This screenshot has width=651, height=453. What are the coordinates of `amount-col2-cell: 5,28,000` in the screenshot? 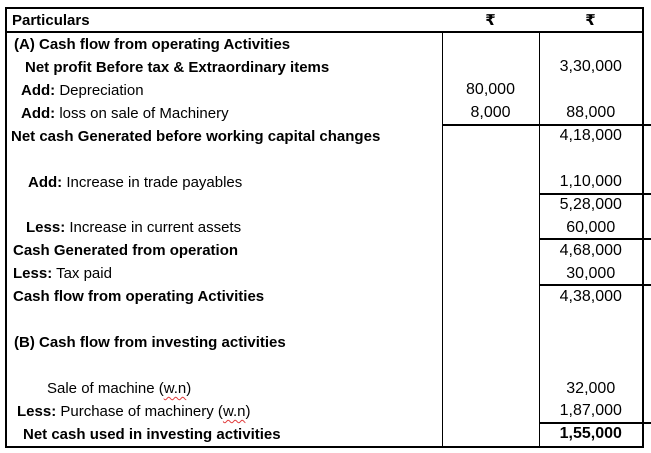 It's located at (590, 205).